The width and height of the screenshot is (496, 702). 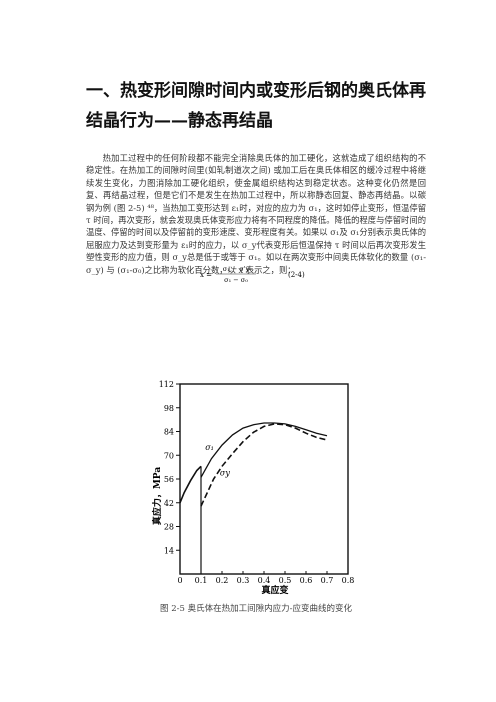 I want to click on formula-numerator: σ₁ − σ'y, so click(x=236, y=269).